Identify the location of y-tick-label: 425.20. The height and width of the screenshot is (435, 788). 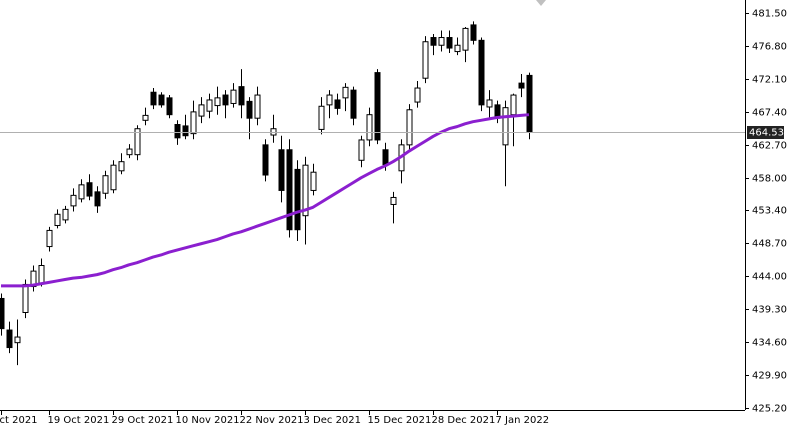
(769, 409).